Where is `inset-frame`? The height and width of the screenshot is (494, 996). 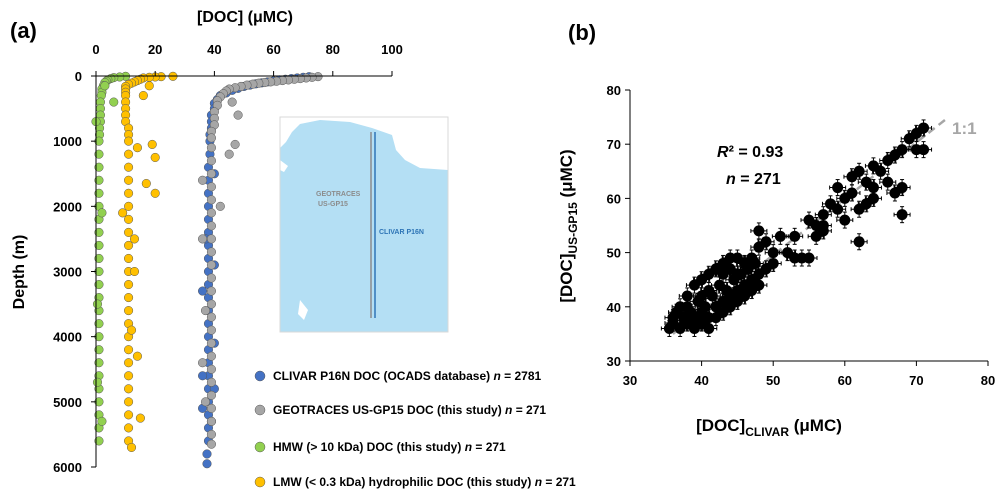 inset-frame is located at coordinates (364, 224).